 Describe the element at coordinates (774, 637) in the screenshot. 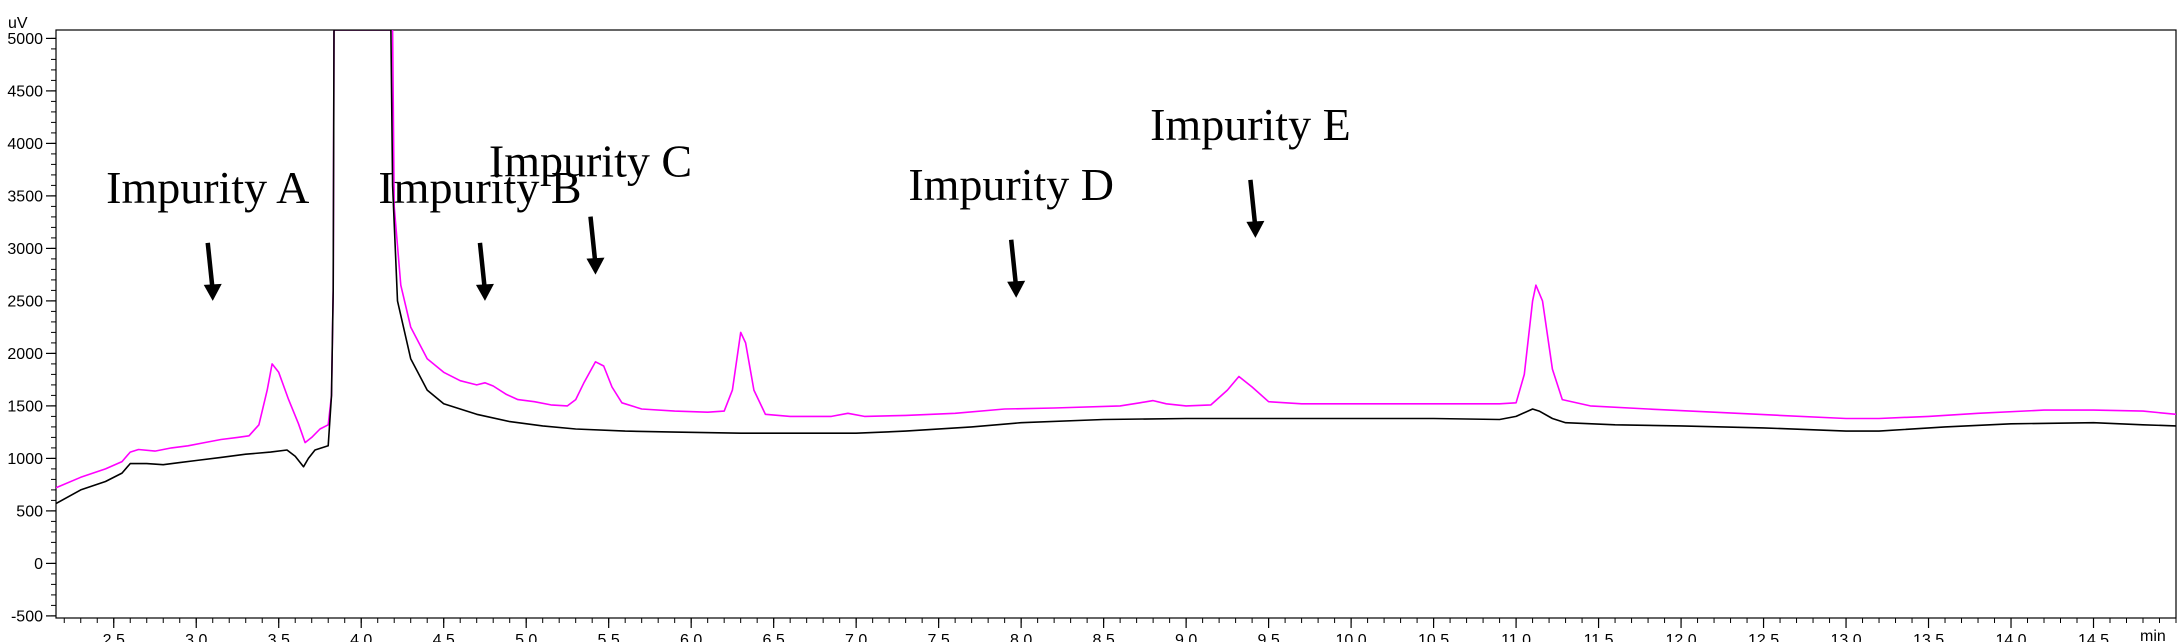

I see `x-tick-label: 6.5` at that location.